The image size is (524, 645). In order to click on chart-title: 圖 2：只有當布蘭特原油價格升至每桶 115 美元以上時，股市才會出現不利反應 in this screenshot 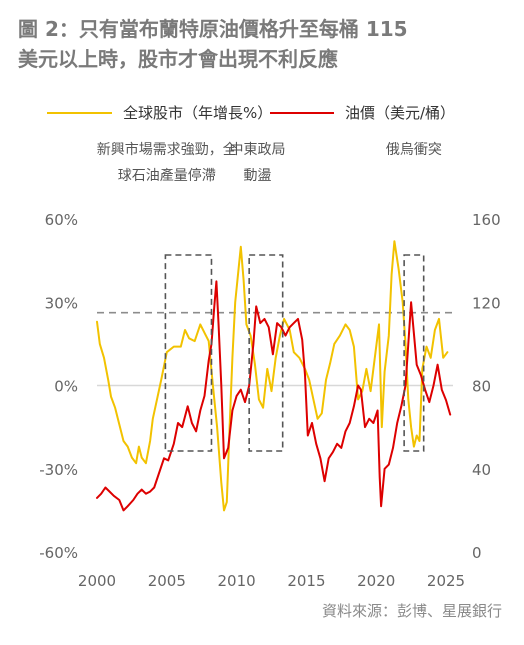, I will do `click(263, 44)`.